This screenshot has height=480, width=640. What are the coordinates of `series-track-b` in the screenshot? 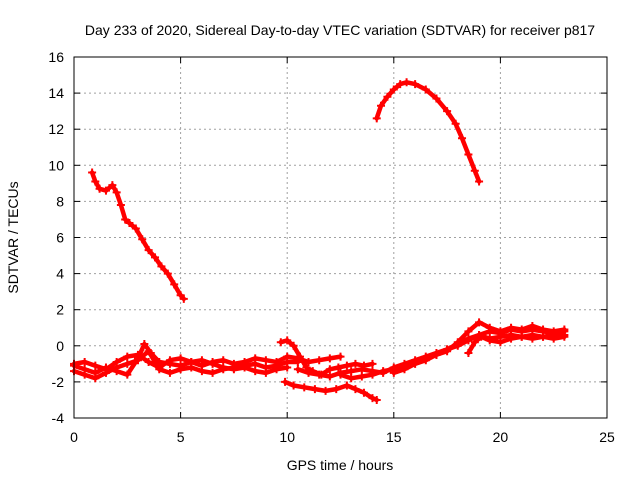 It's located at (428, 132).